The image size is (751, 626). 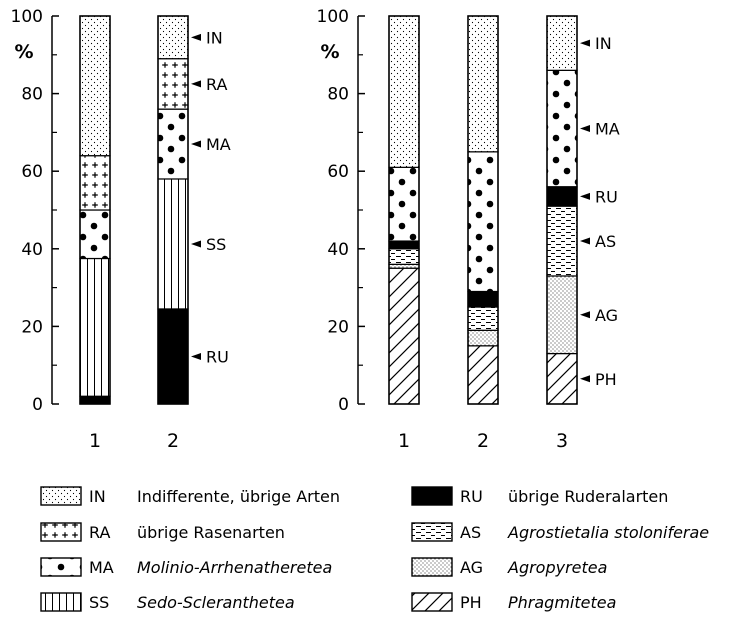 I want to click on legend-code: IN, so click(x=97, y=496).